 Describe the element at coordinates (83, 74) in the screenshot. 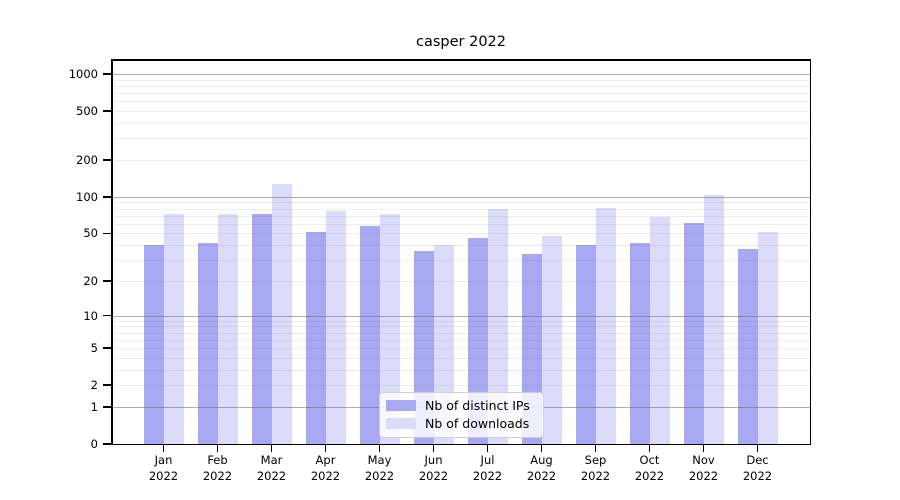

I see `y-tick-label: 1000` at that location.